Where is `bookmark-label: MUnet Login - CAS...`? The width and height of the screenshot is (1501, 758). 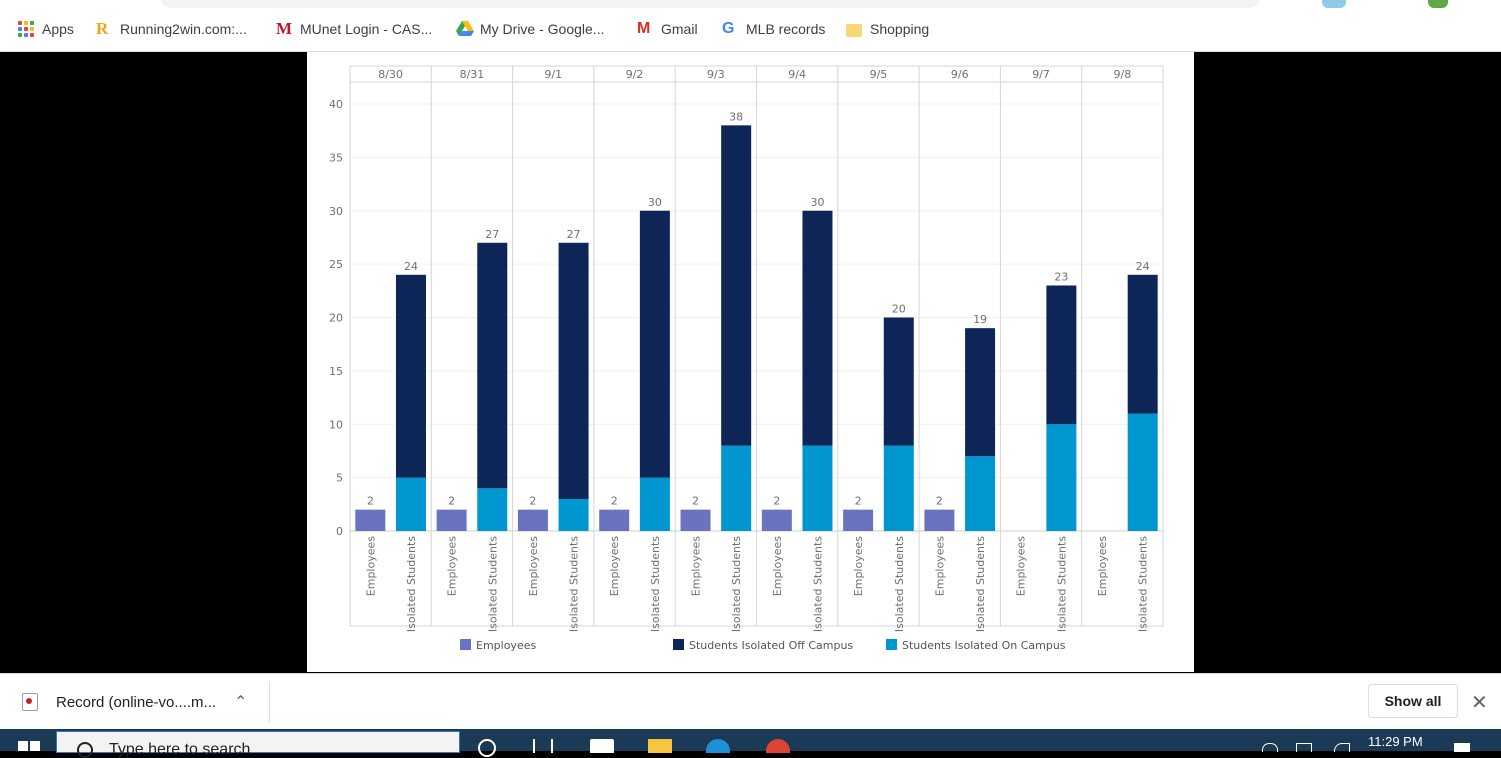 bookmark-label: MUnet Login - CAS... is located at coordinates (366, 29).